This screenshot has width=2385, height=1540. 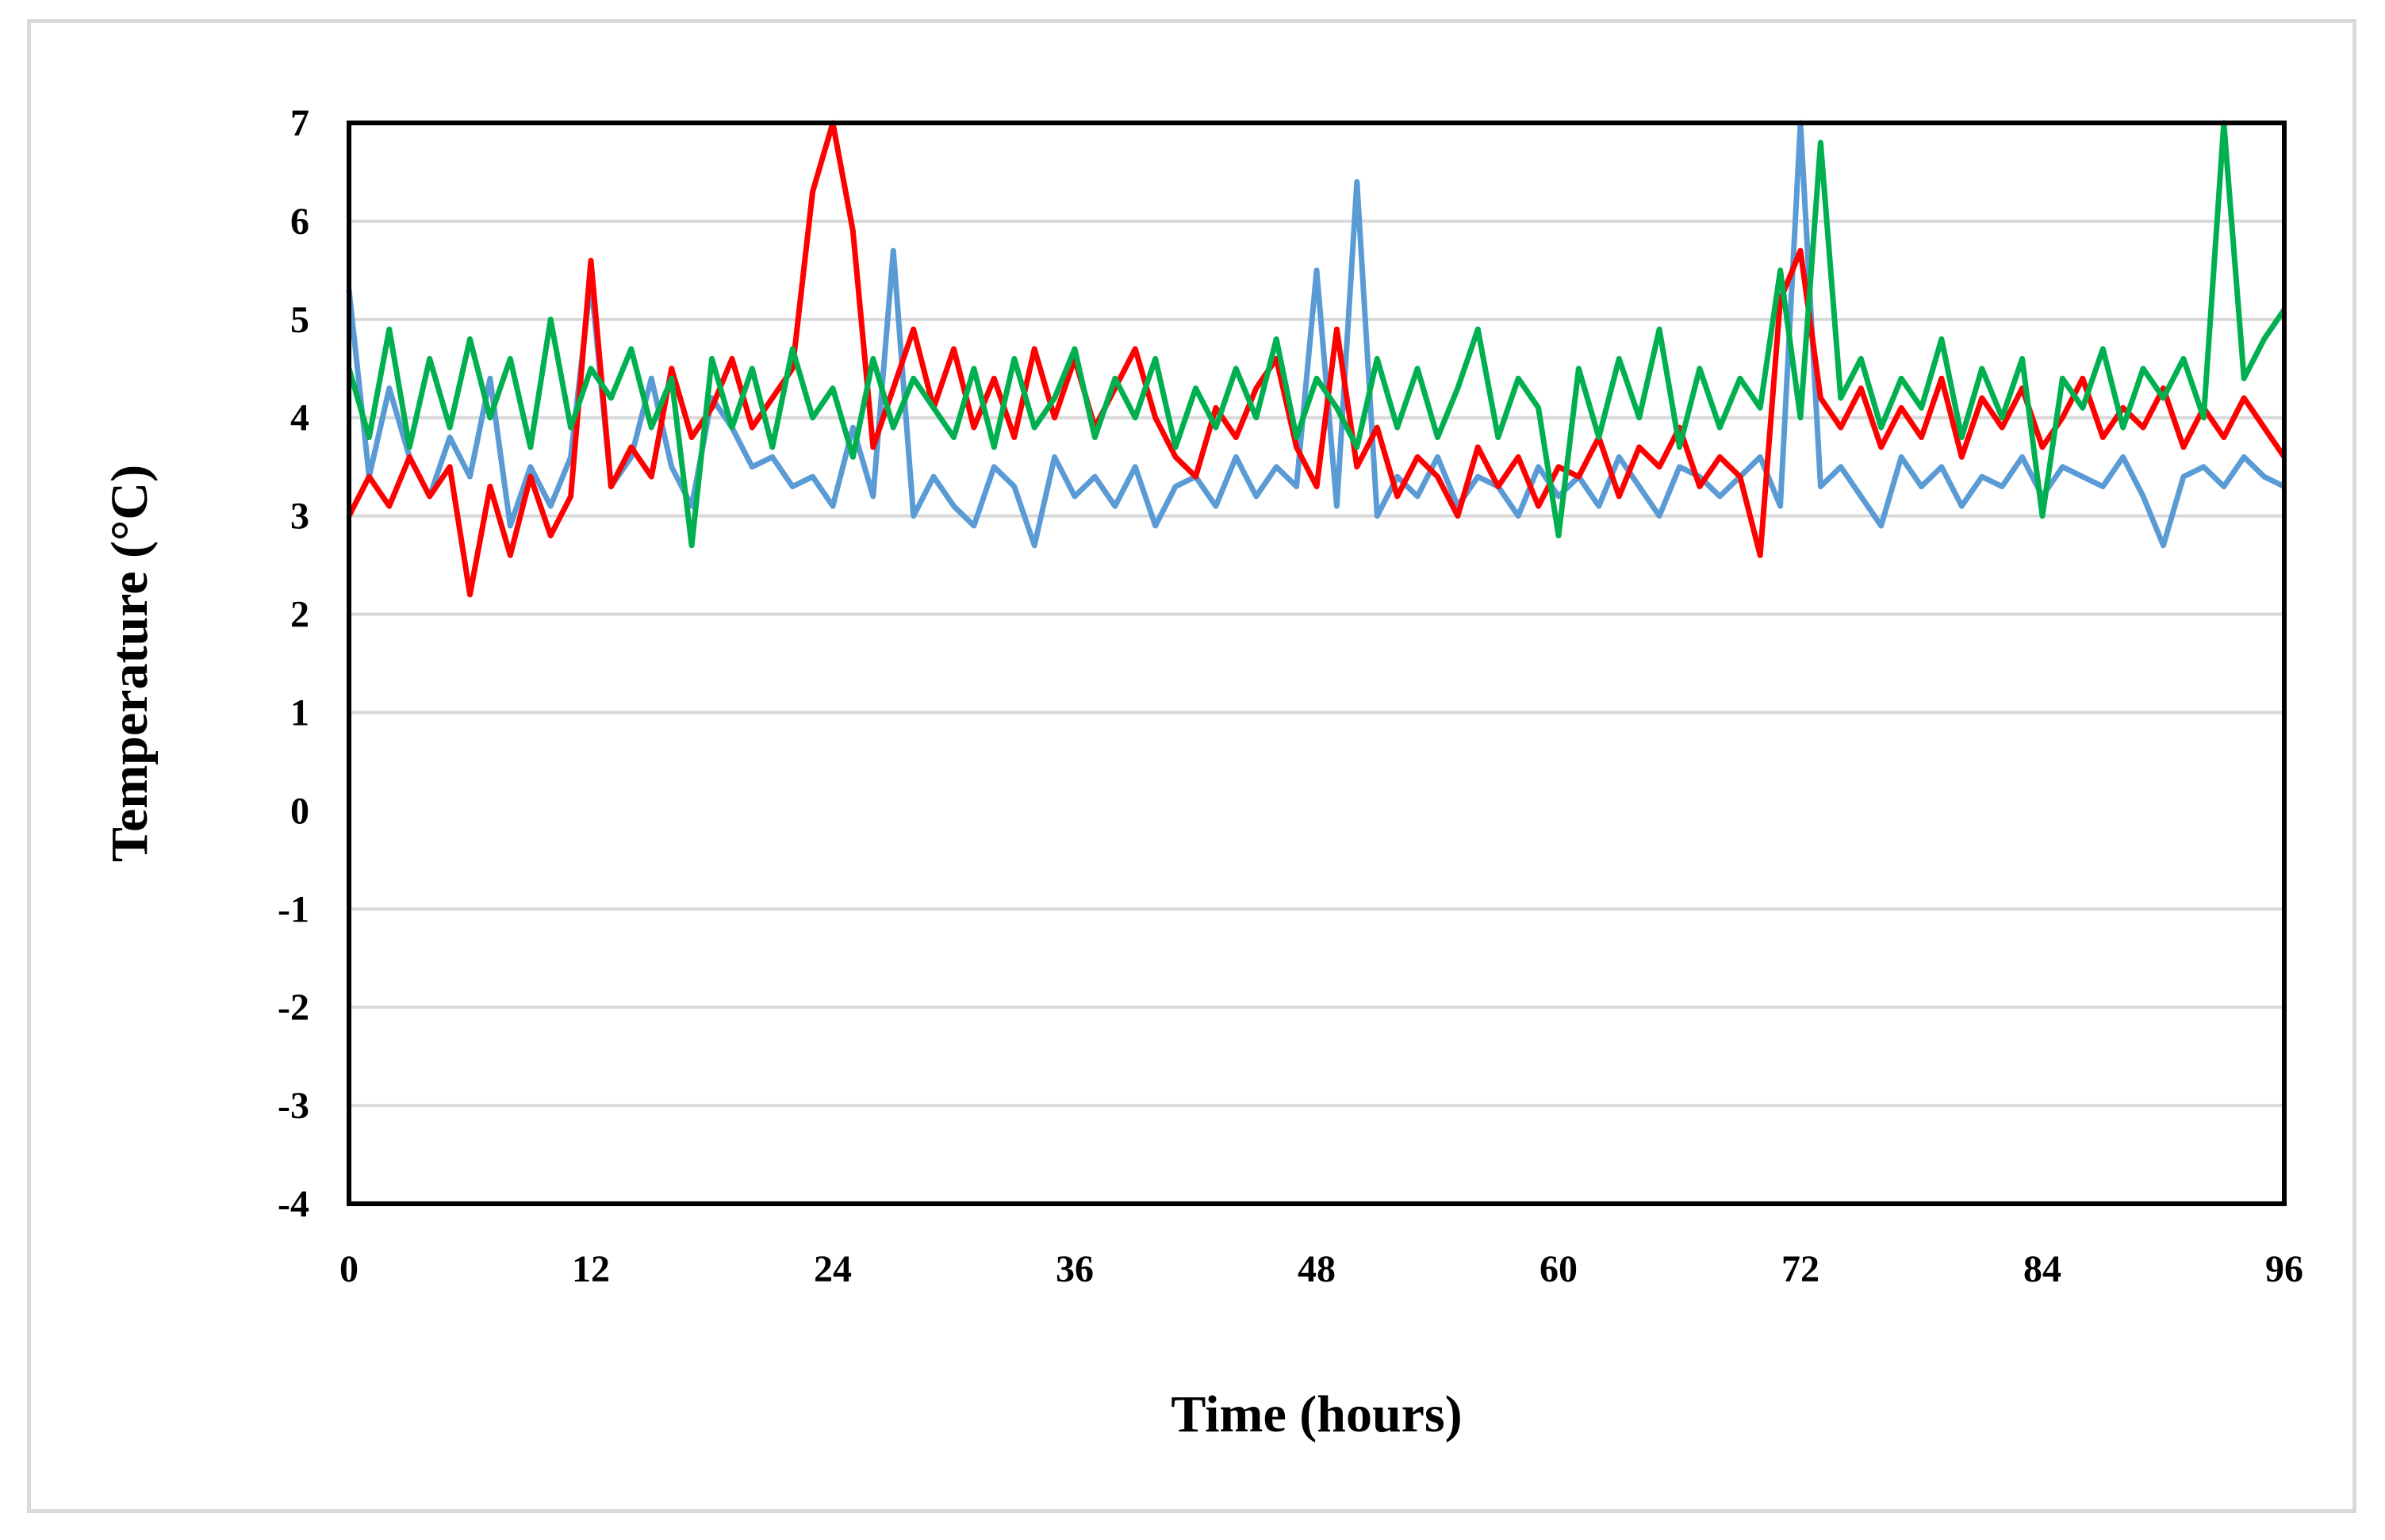 What do you see at coordinates (2284, 1269) in the screenshot?
I see `x-tick-label: 96` at bounding box center [2284, 1269].